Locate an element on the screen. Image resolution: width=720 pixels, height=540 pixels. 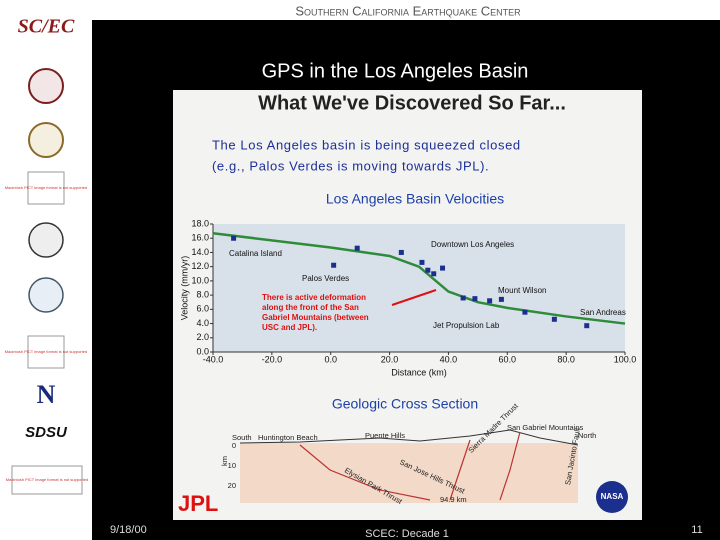
section-label: Huntington Beach is located at coordinates (288, 437).